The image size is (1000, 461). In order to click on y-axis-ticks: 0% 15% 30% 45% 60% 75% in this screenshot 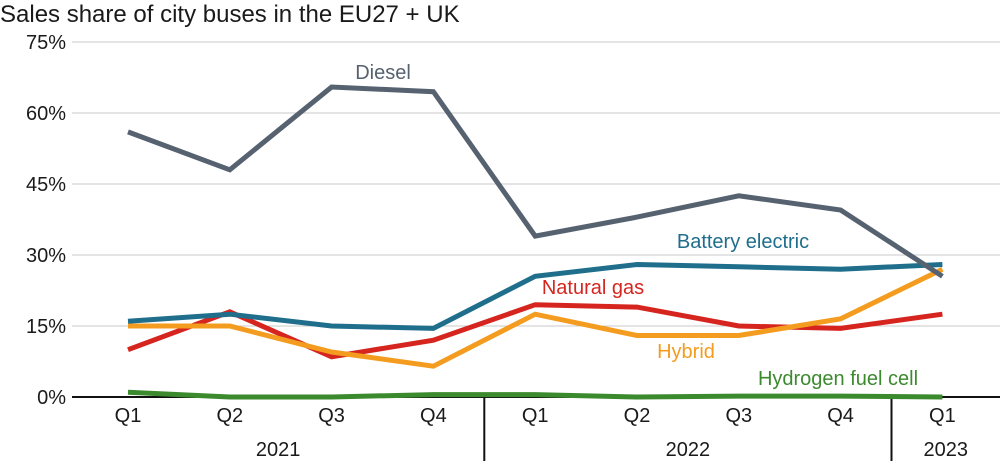, I will do `click(46, 220)`.